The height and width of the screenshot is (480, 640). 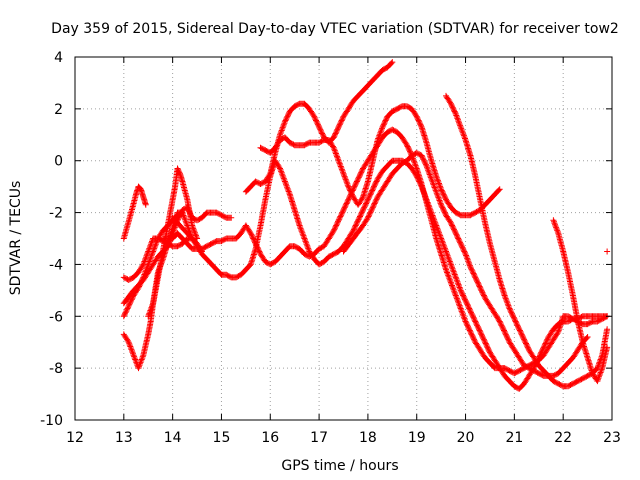 What do you see at coordinates (56, 369) in the screenshot?
I see `y-tick-label: -8` at bounding box center [56, 369].